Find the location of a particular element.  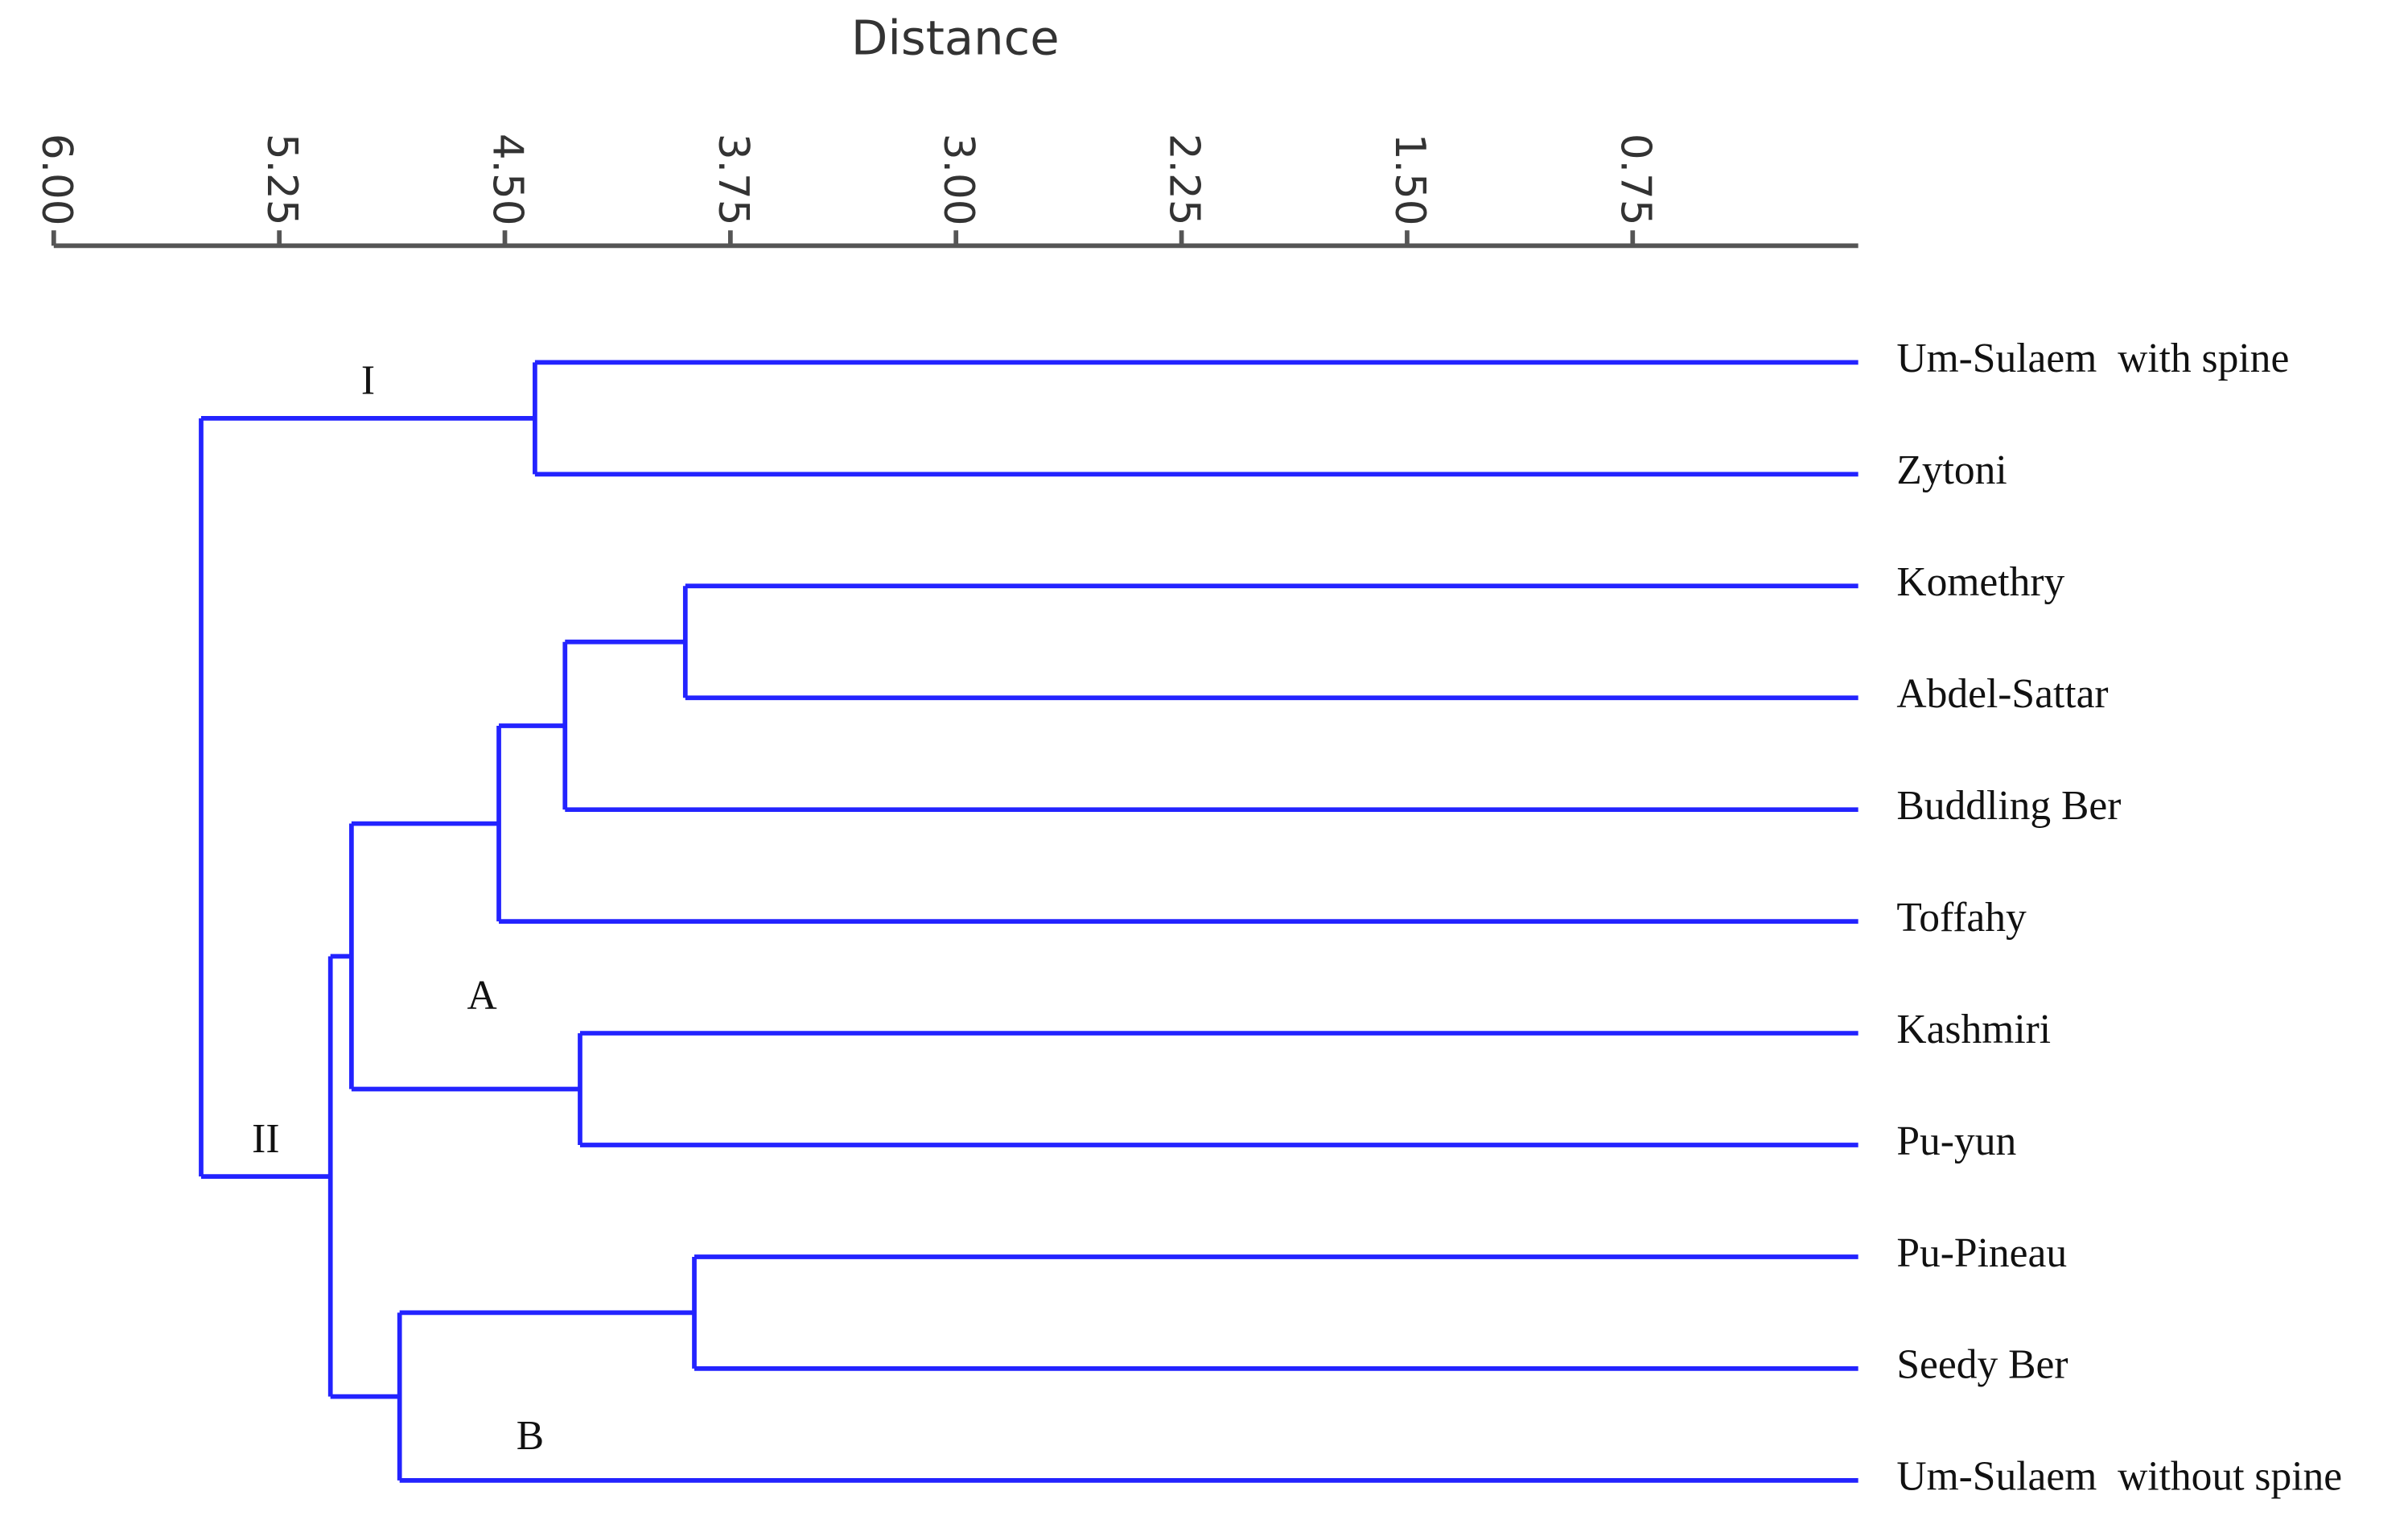

x-tick-label: 3.00 is located at coordinates (958, 180).